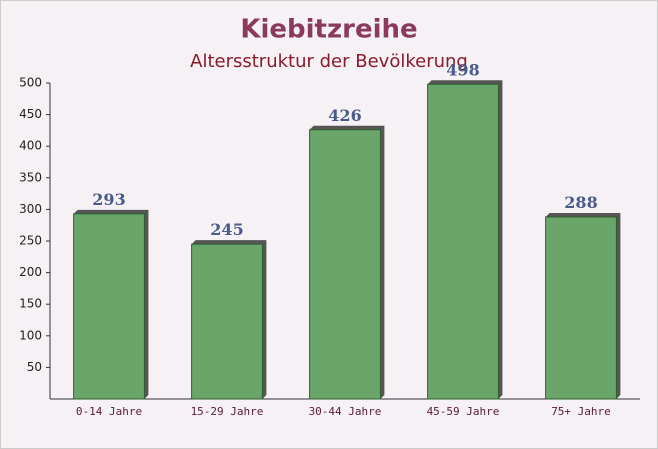  What do you see at coordinates (108, 199) in the screenshot?
I see `value-label: 293` at bounding box center [108, 199].